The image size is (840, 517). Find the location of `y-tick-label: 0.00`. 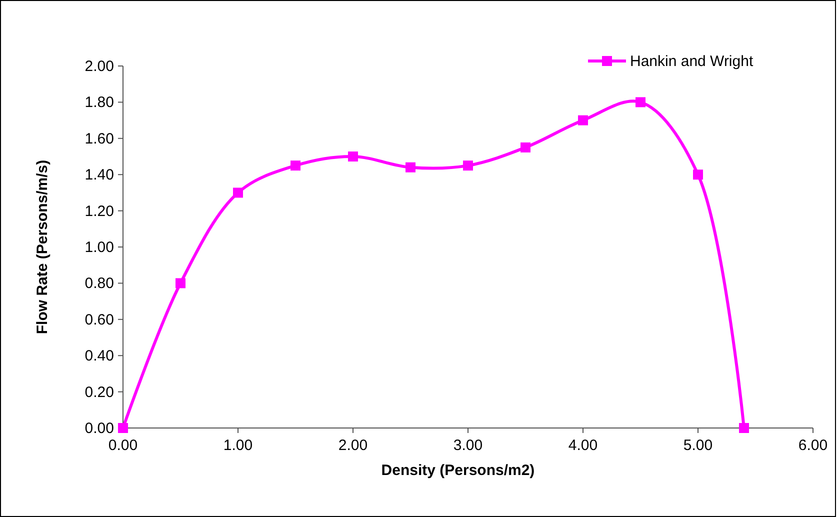

y-tick-label: 0.00 is located at coordinates (99, 428).